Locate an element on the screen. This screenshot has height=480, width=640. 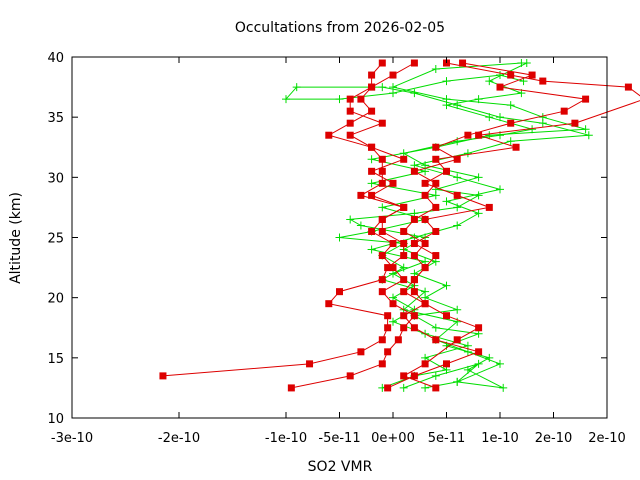
x-tick-label: 5e-11 is located at coordinates (447, 438).